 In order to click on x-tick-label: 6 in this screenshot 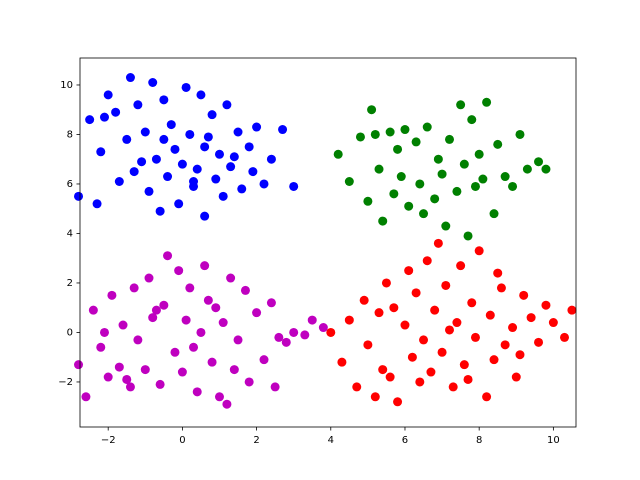, I will do `click(405, 440)`.